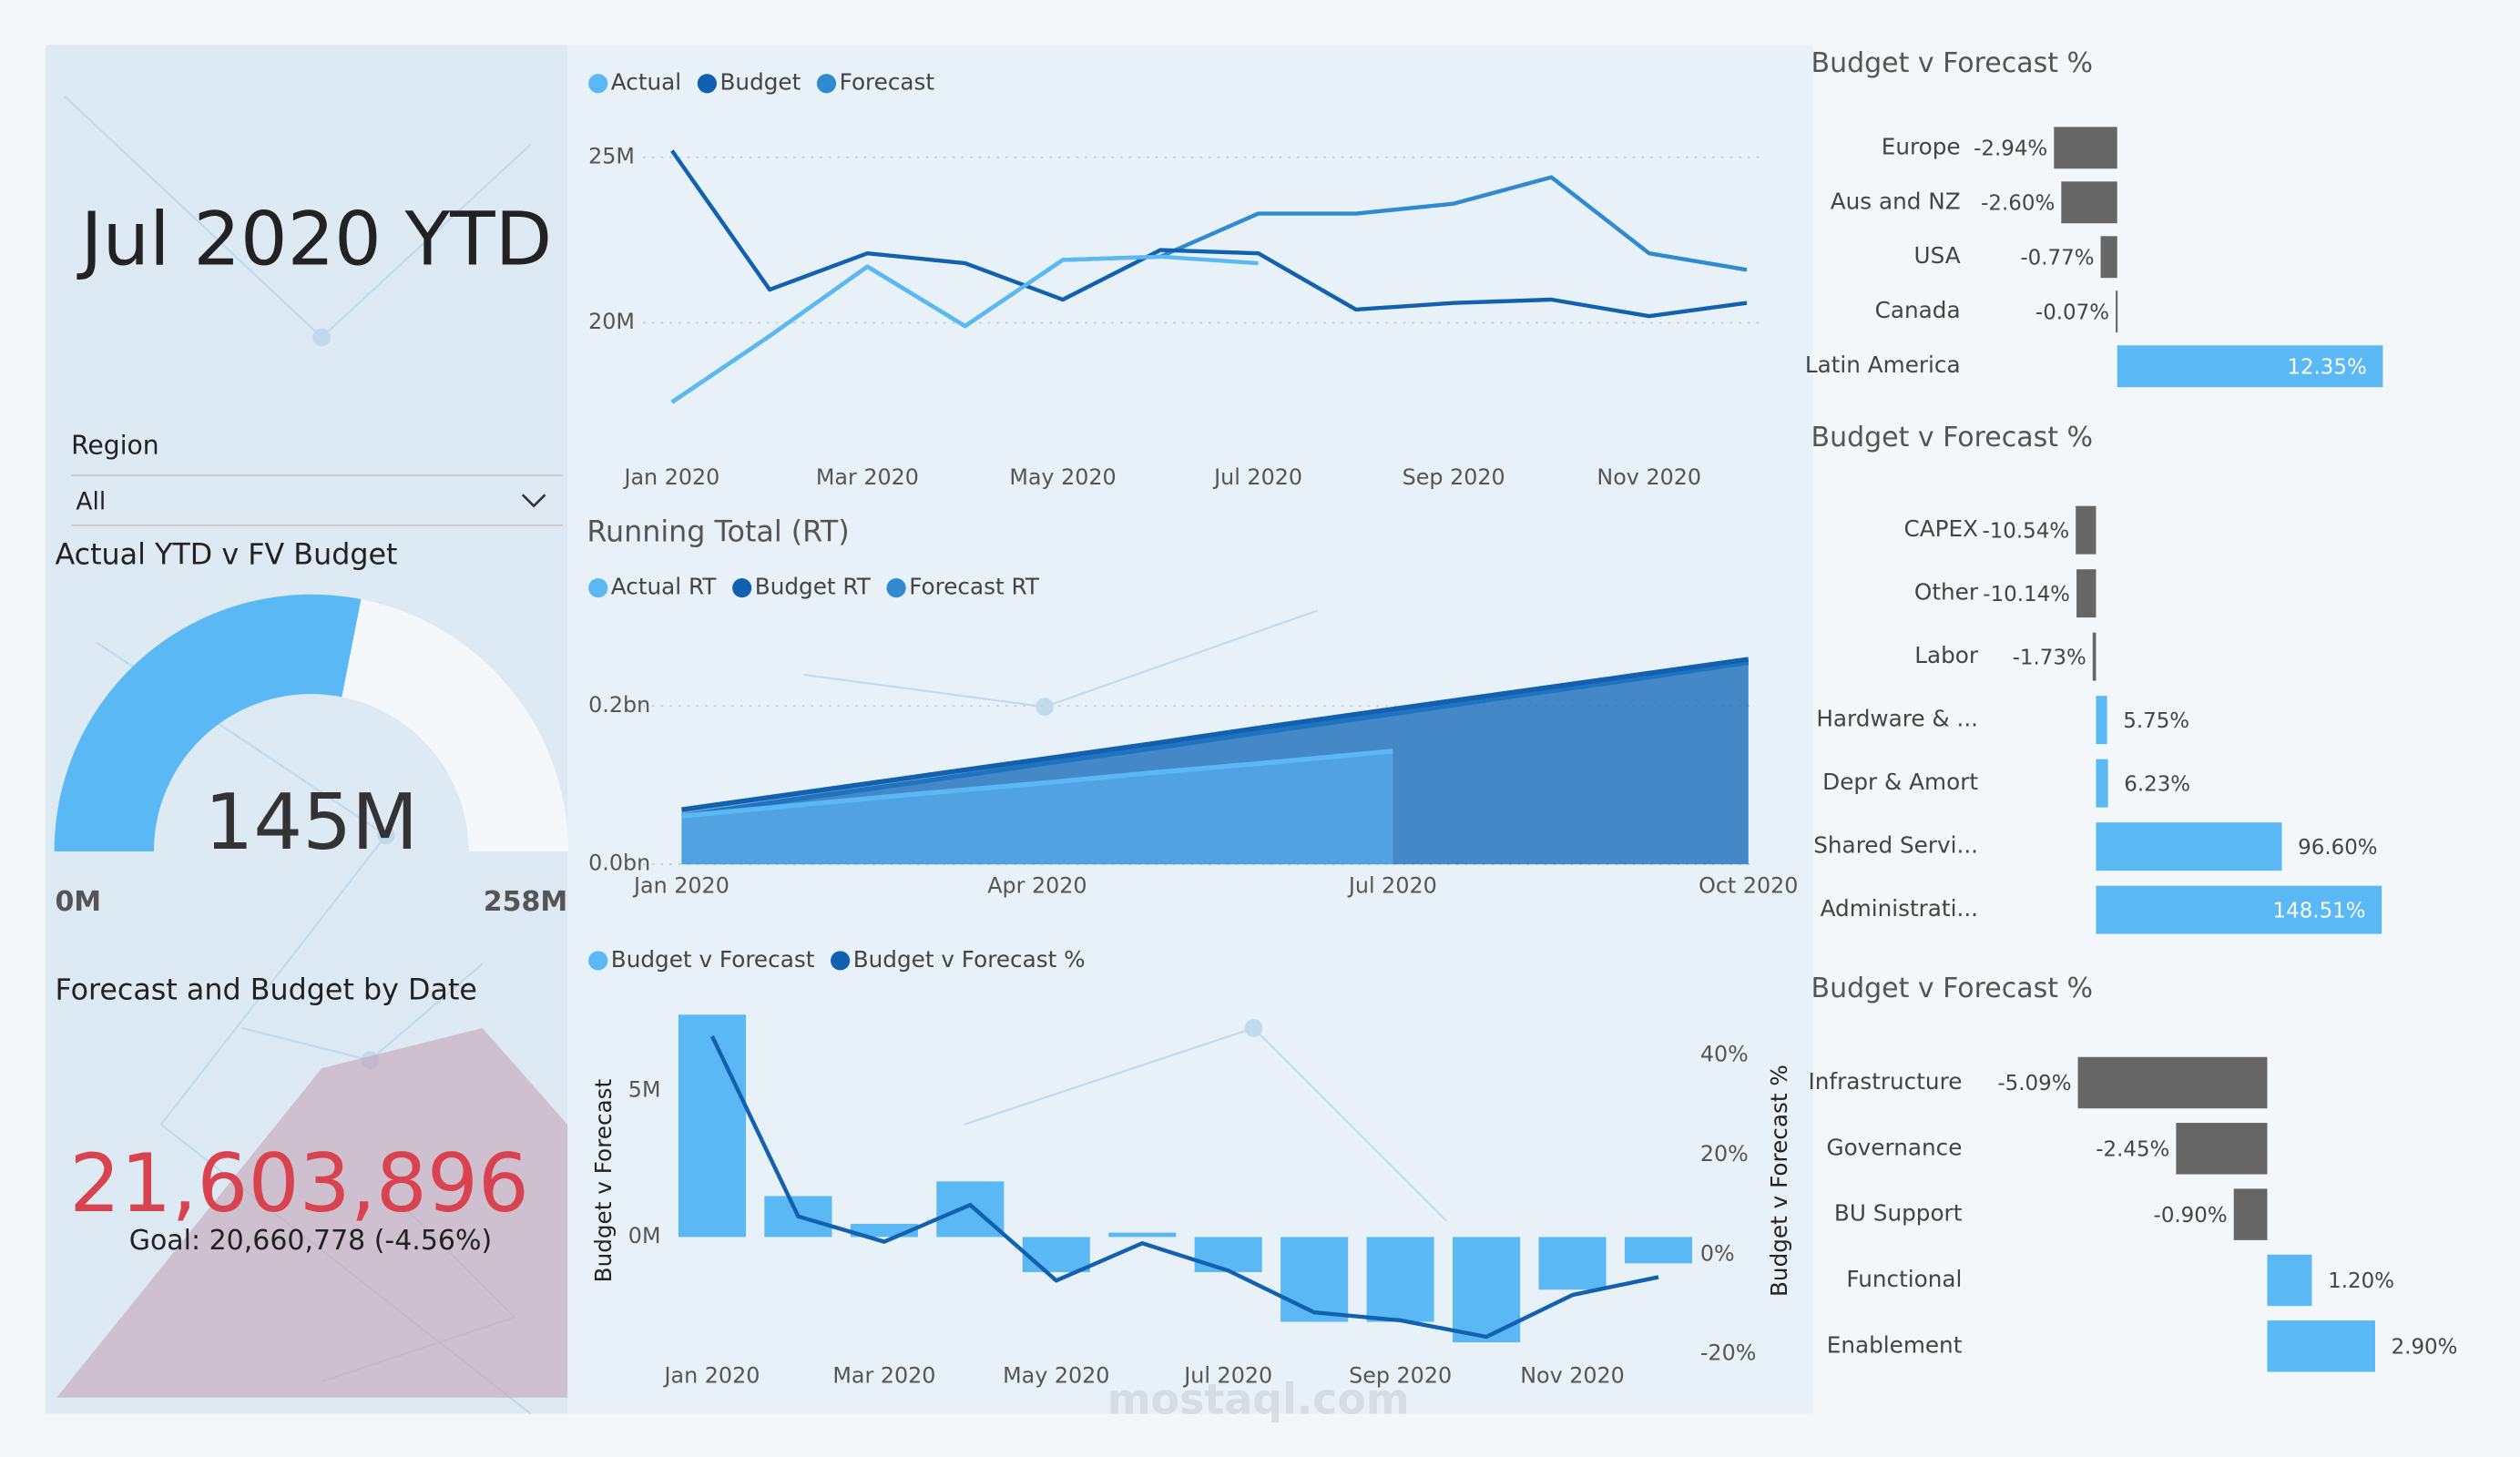  I want to click on category-label: Governance, so click(1894, 1147).